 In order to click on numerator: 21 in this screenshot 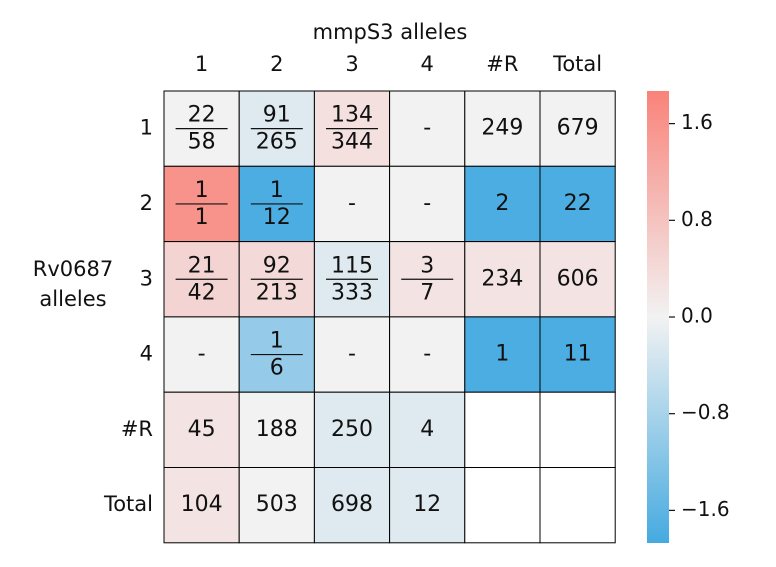, I will do `click(202, 265)`.